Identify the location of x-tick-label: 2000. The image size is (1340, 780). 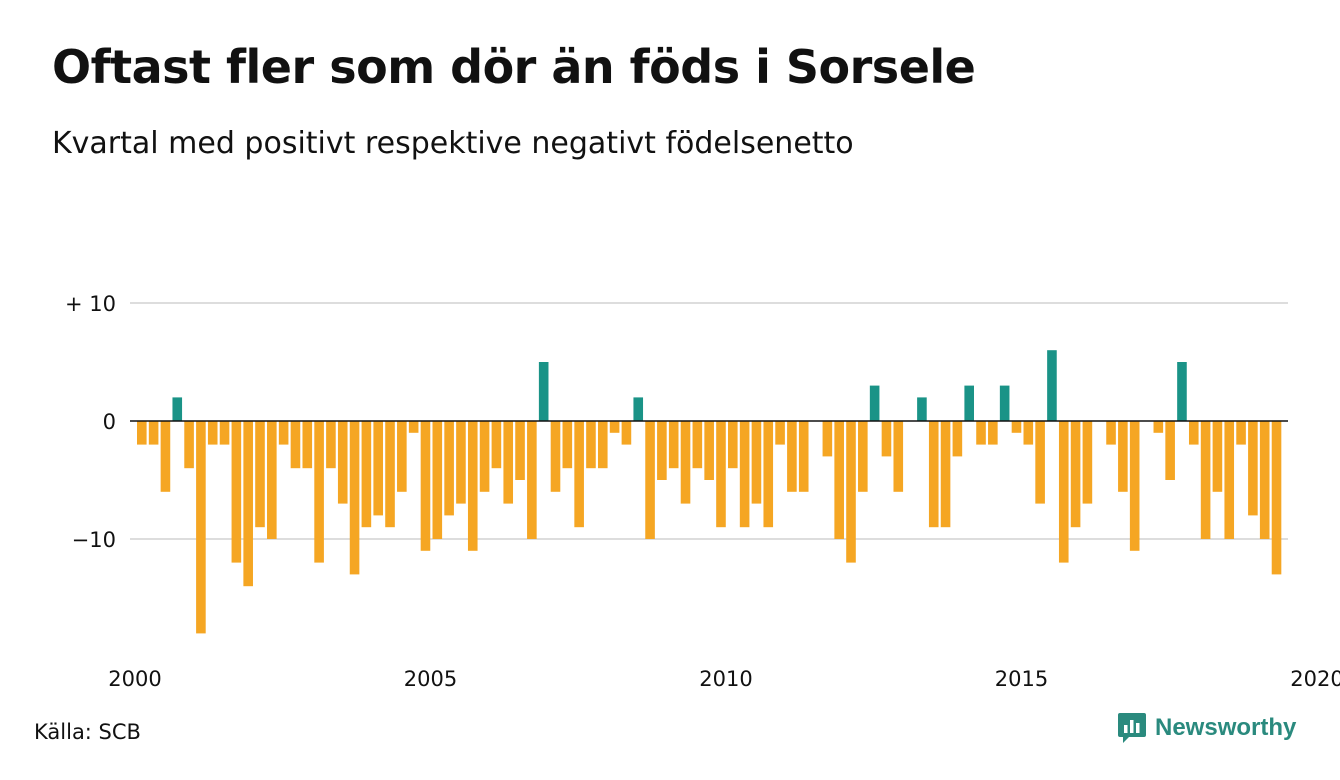
(134, 679).